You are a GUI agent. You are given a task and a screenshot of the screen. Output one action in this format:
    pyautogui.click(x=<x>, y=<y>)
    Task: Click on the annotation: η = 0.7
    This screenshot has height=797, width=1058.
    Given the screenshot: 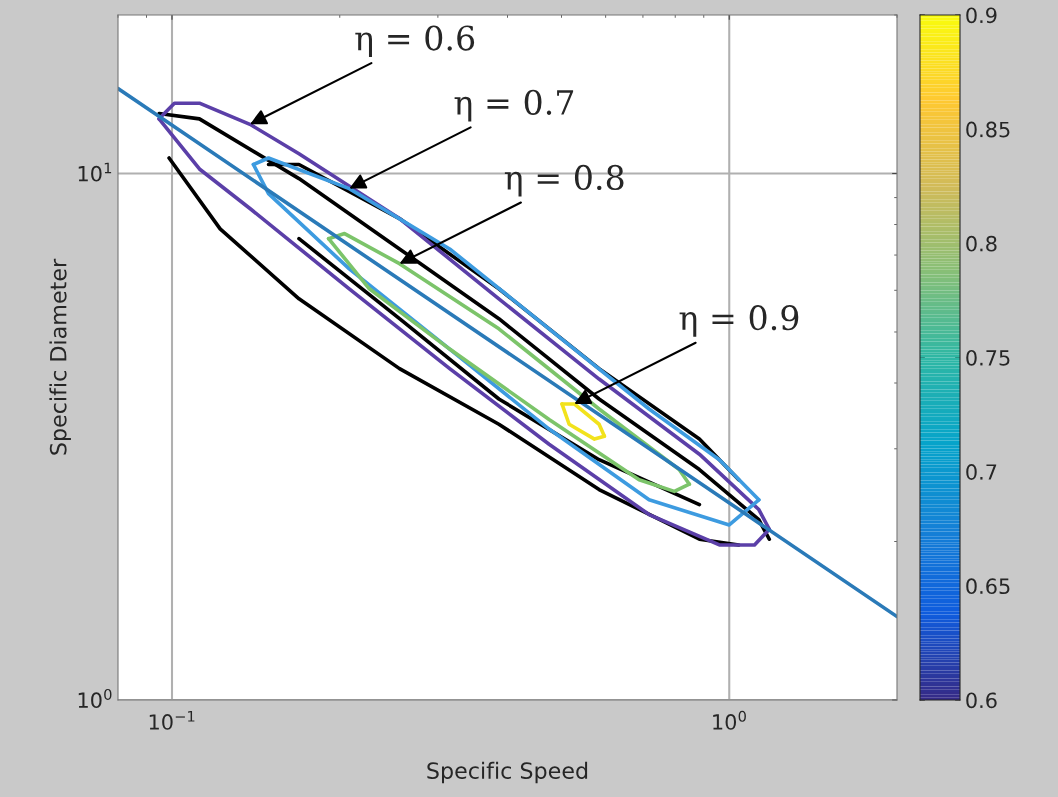 What is the action you would take?
    pyautogui.click(x=514, y=105)
    